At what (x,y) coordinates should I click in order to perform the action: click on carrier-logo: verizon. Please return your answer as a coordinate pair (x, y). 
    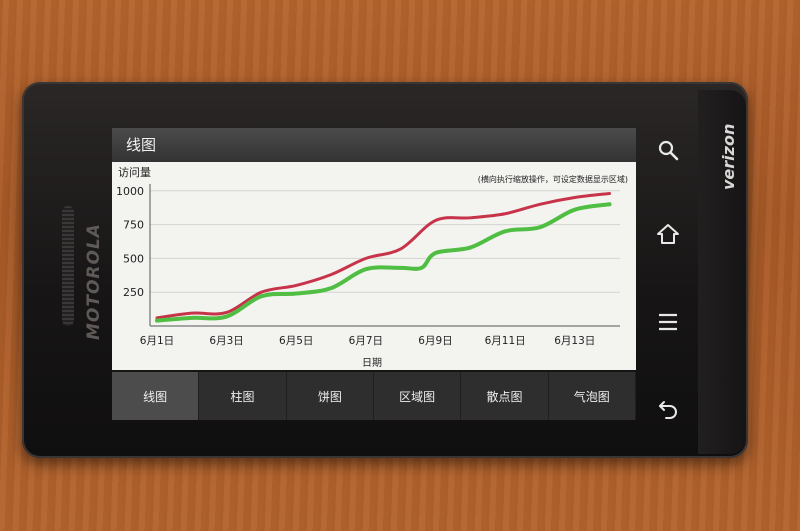
    Looking at the image, I should click on (728, 156).